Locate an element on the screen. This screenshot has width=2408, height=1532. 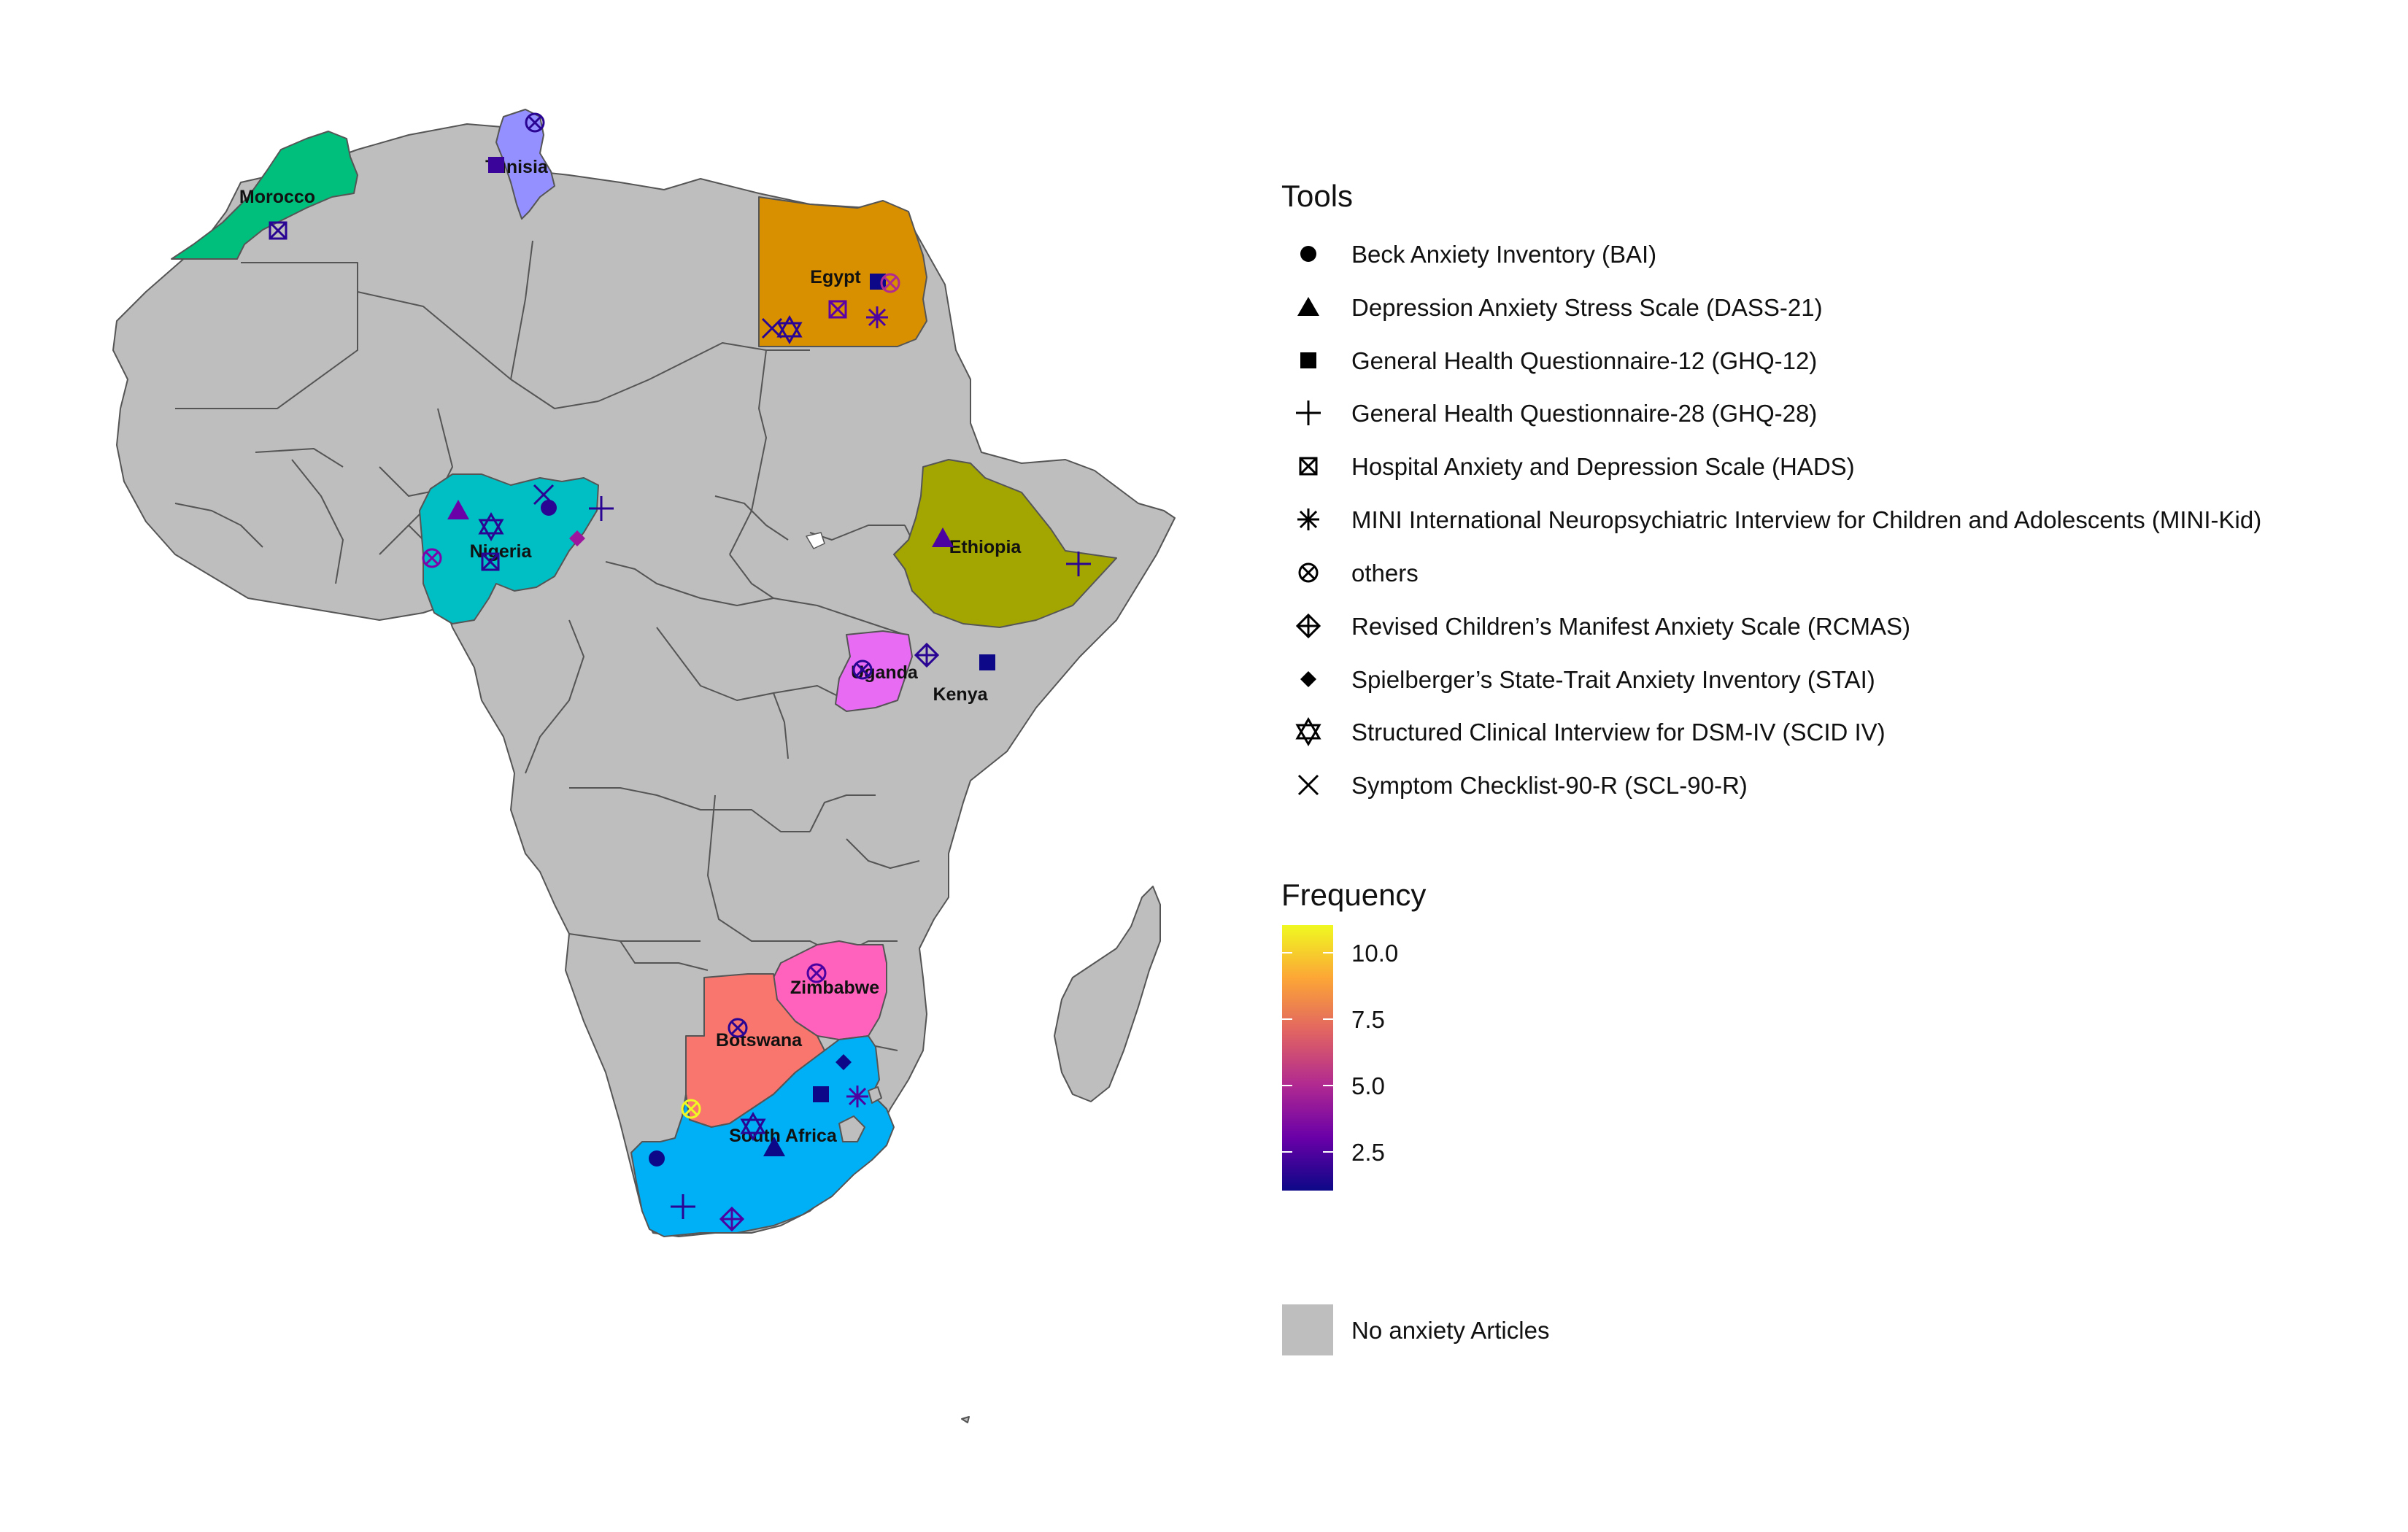
filled-triangle-icon is located at coordinates (1308, 307).